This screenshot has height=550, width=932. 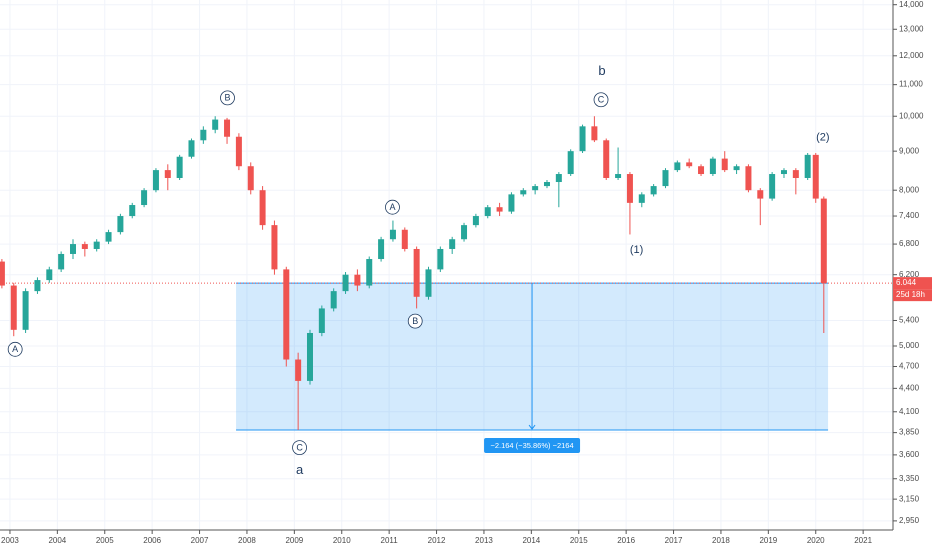 I want to click on x-tick-label: 2007, so click(x=200, y=540).